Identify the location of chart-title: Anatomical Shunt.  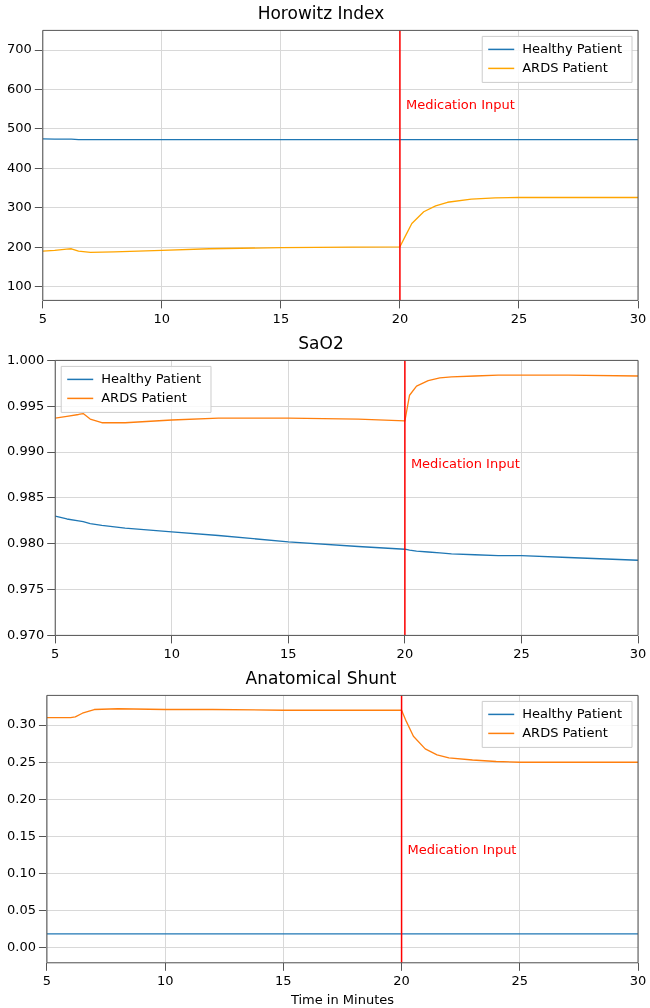
(321, 677).